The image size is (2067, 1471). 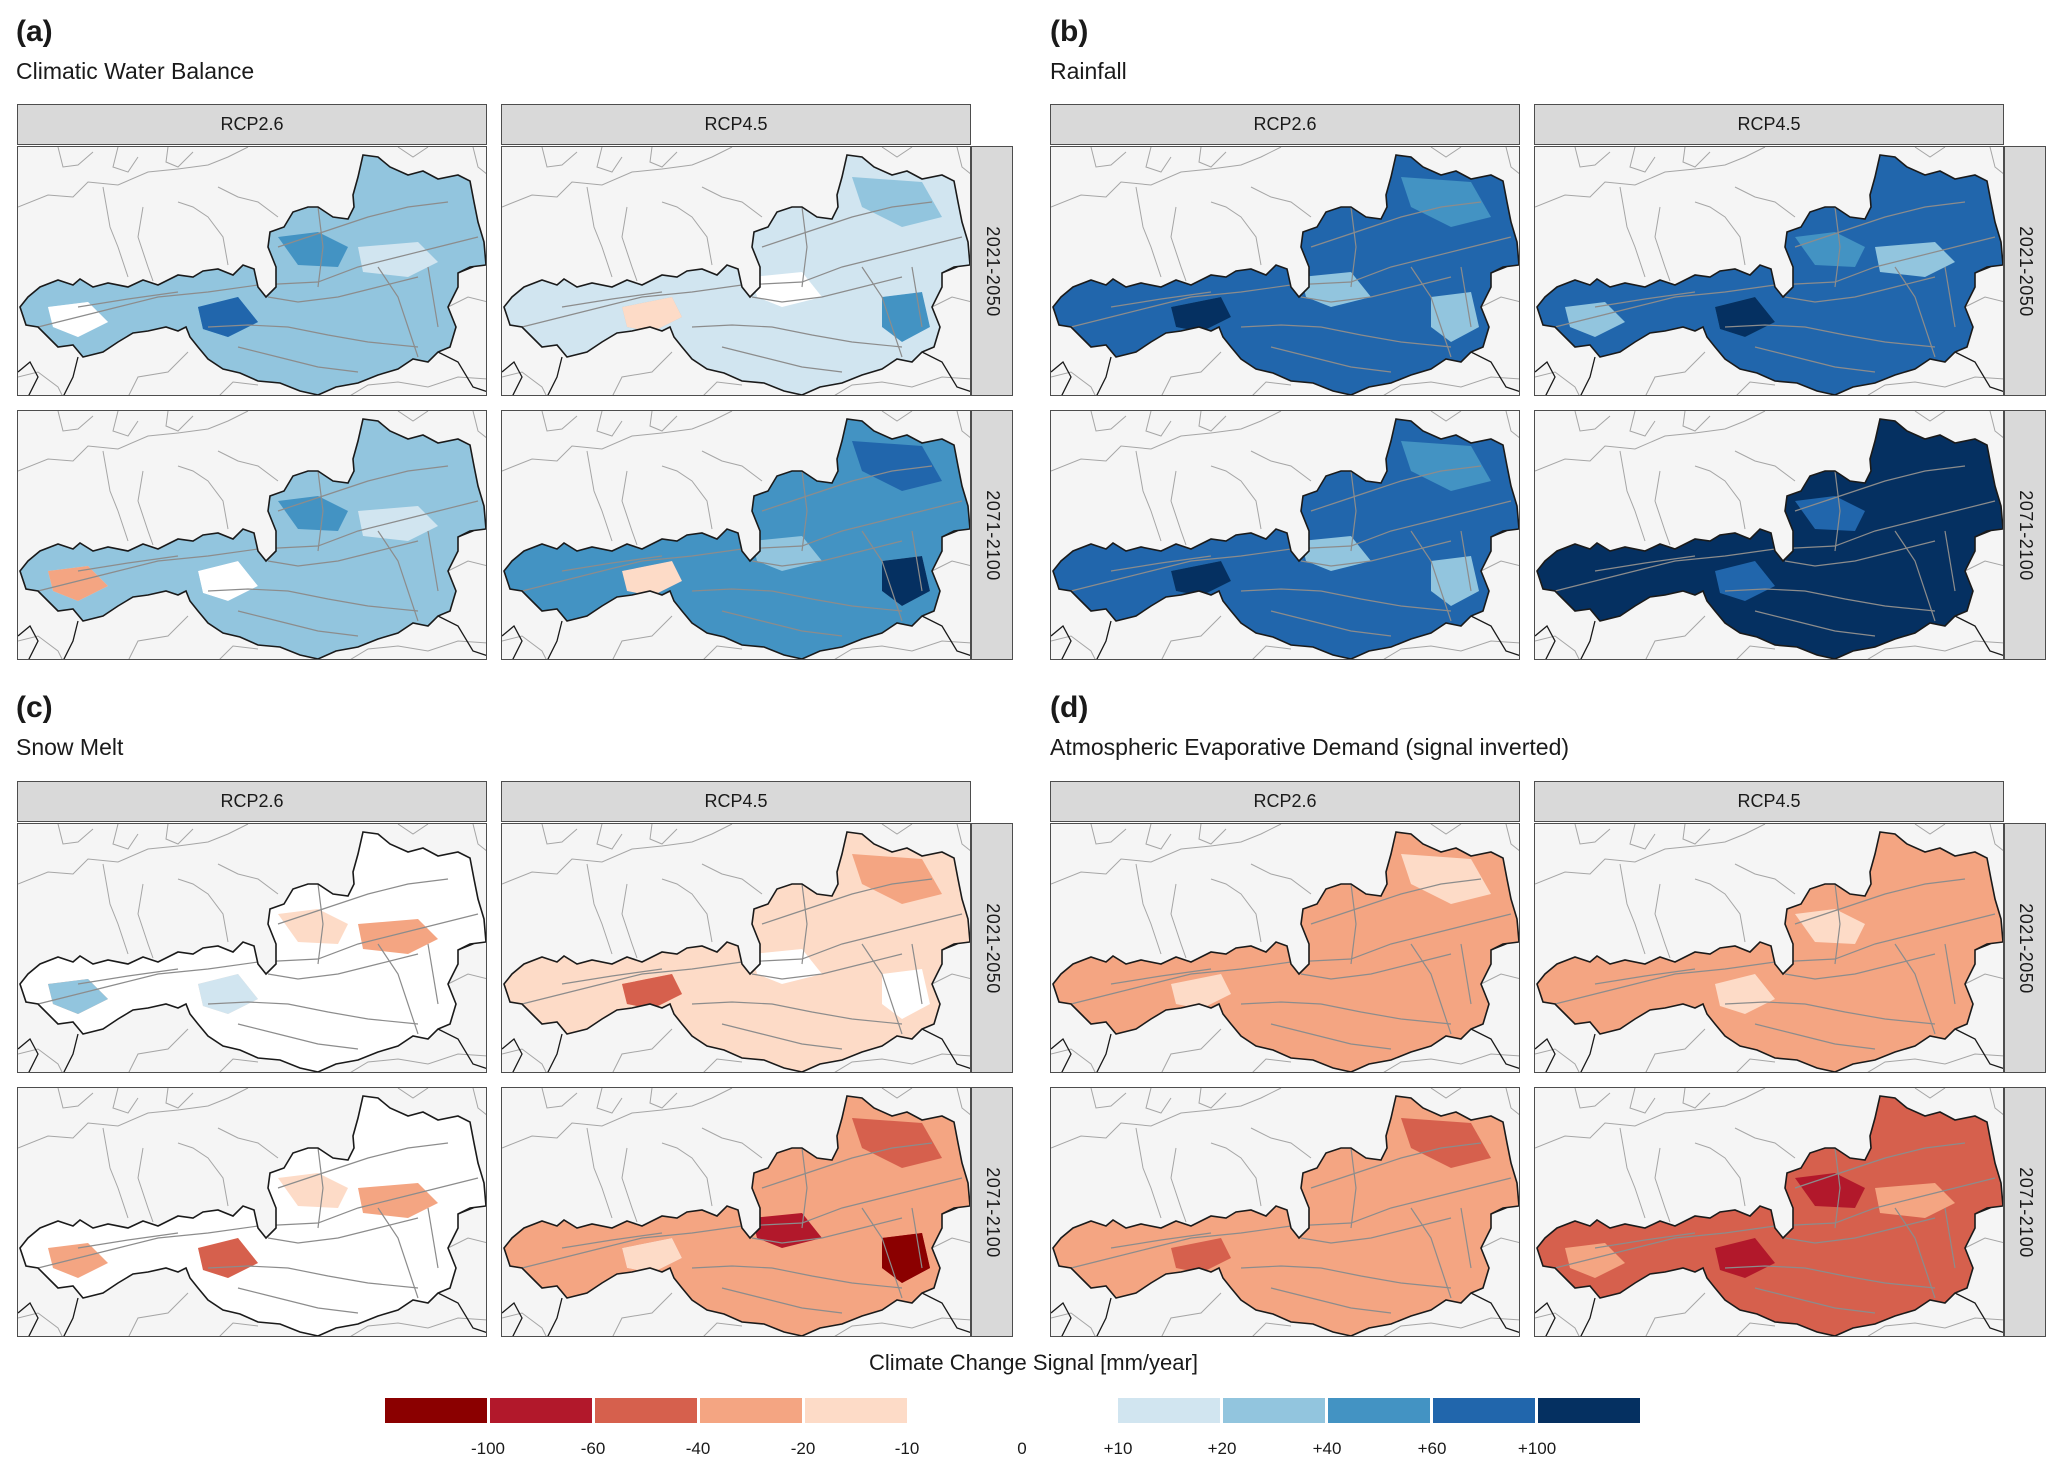 I want to click on legend-tick-label: +60, so click(x=1432, y=1448).